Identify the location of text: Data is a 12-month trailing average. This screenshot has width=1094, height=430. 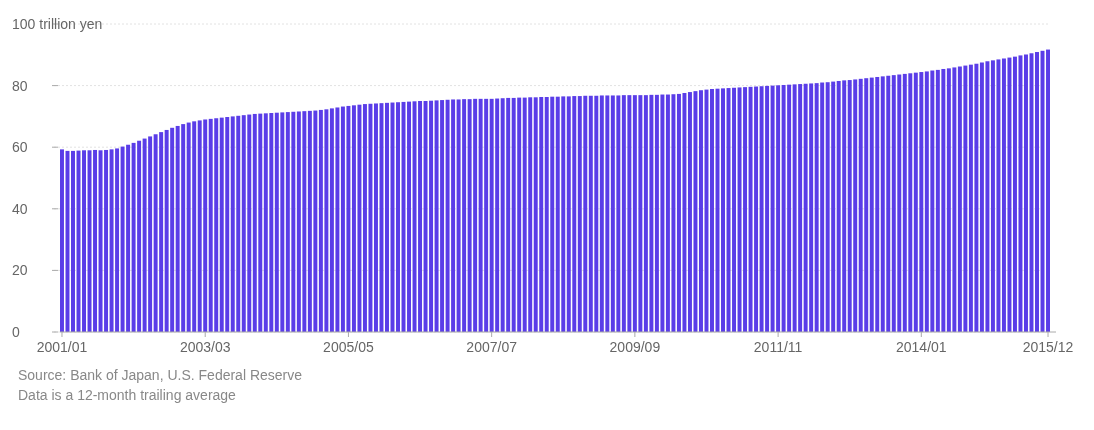
(127, 395).